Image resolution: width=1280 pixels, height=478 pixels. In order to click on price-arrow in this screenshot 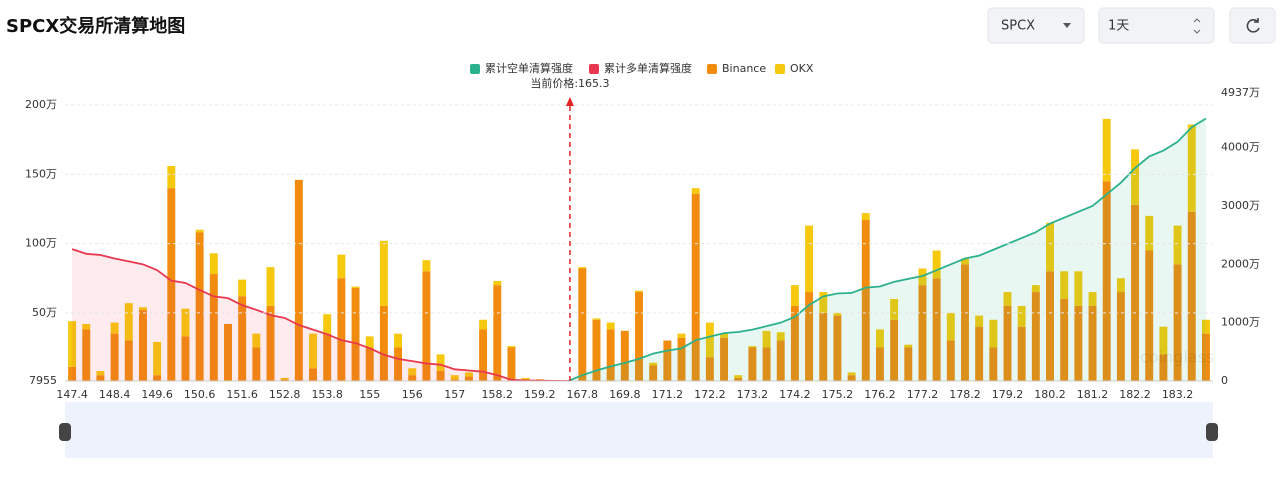, I will do `click(569, 101)`.